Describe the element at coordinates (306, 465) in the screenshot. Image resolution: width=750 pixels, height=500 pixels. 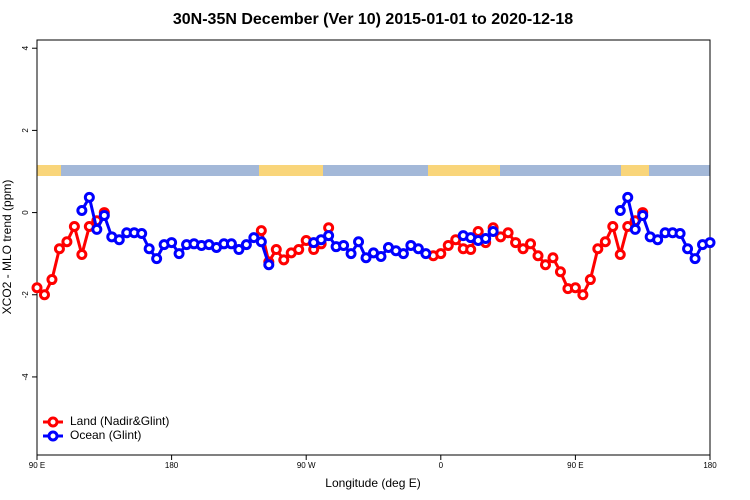
I see `x-tick-label: 90 W` at that location.